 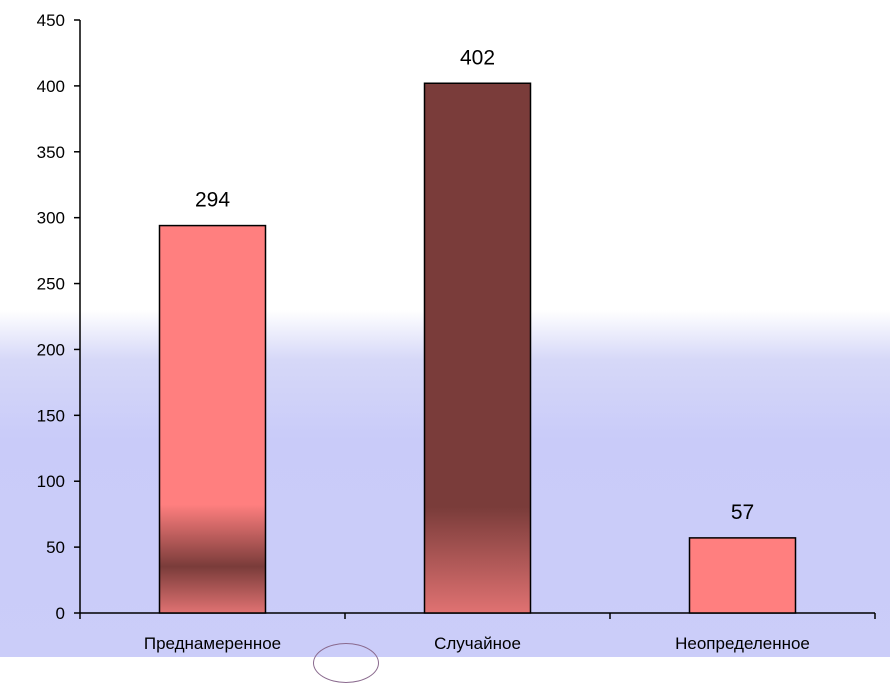 What do you see at coordinates (742, 643) in the screenshot?
I see `category-label-3: Неопределенное` at bounding box center [742, 643].